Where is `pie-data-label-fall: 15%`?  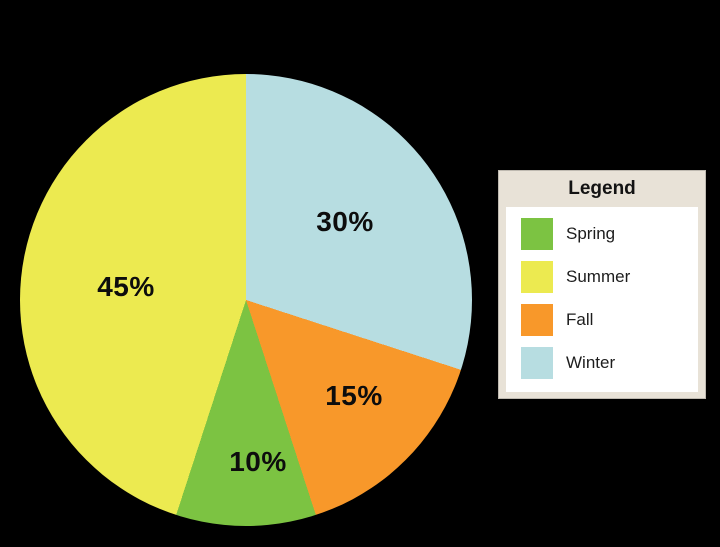 pie-data-label-fall: 15% is located at coordinates (354, 395).